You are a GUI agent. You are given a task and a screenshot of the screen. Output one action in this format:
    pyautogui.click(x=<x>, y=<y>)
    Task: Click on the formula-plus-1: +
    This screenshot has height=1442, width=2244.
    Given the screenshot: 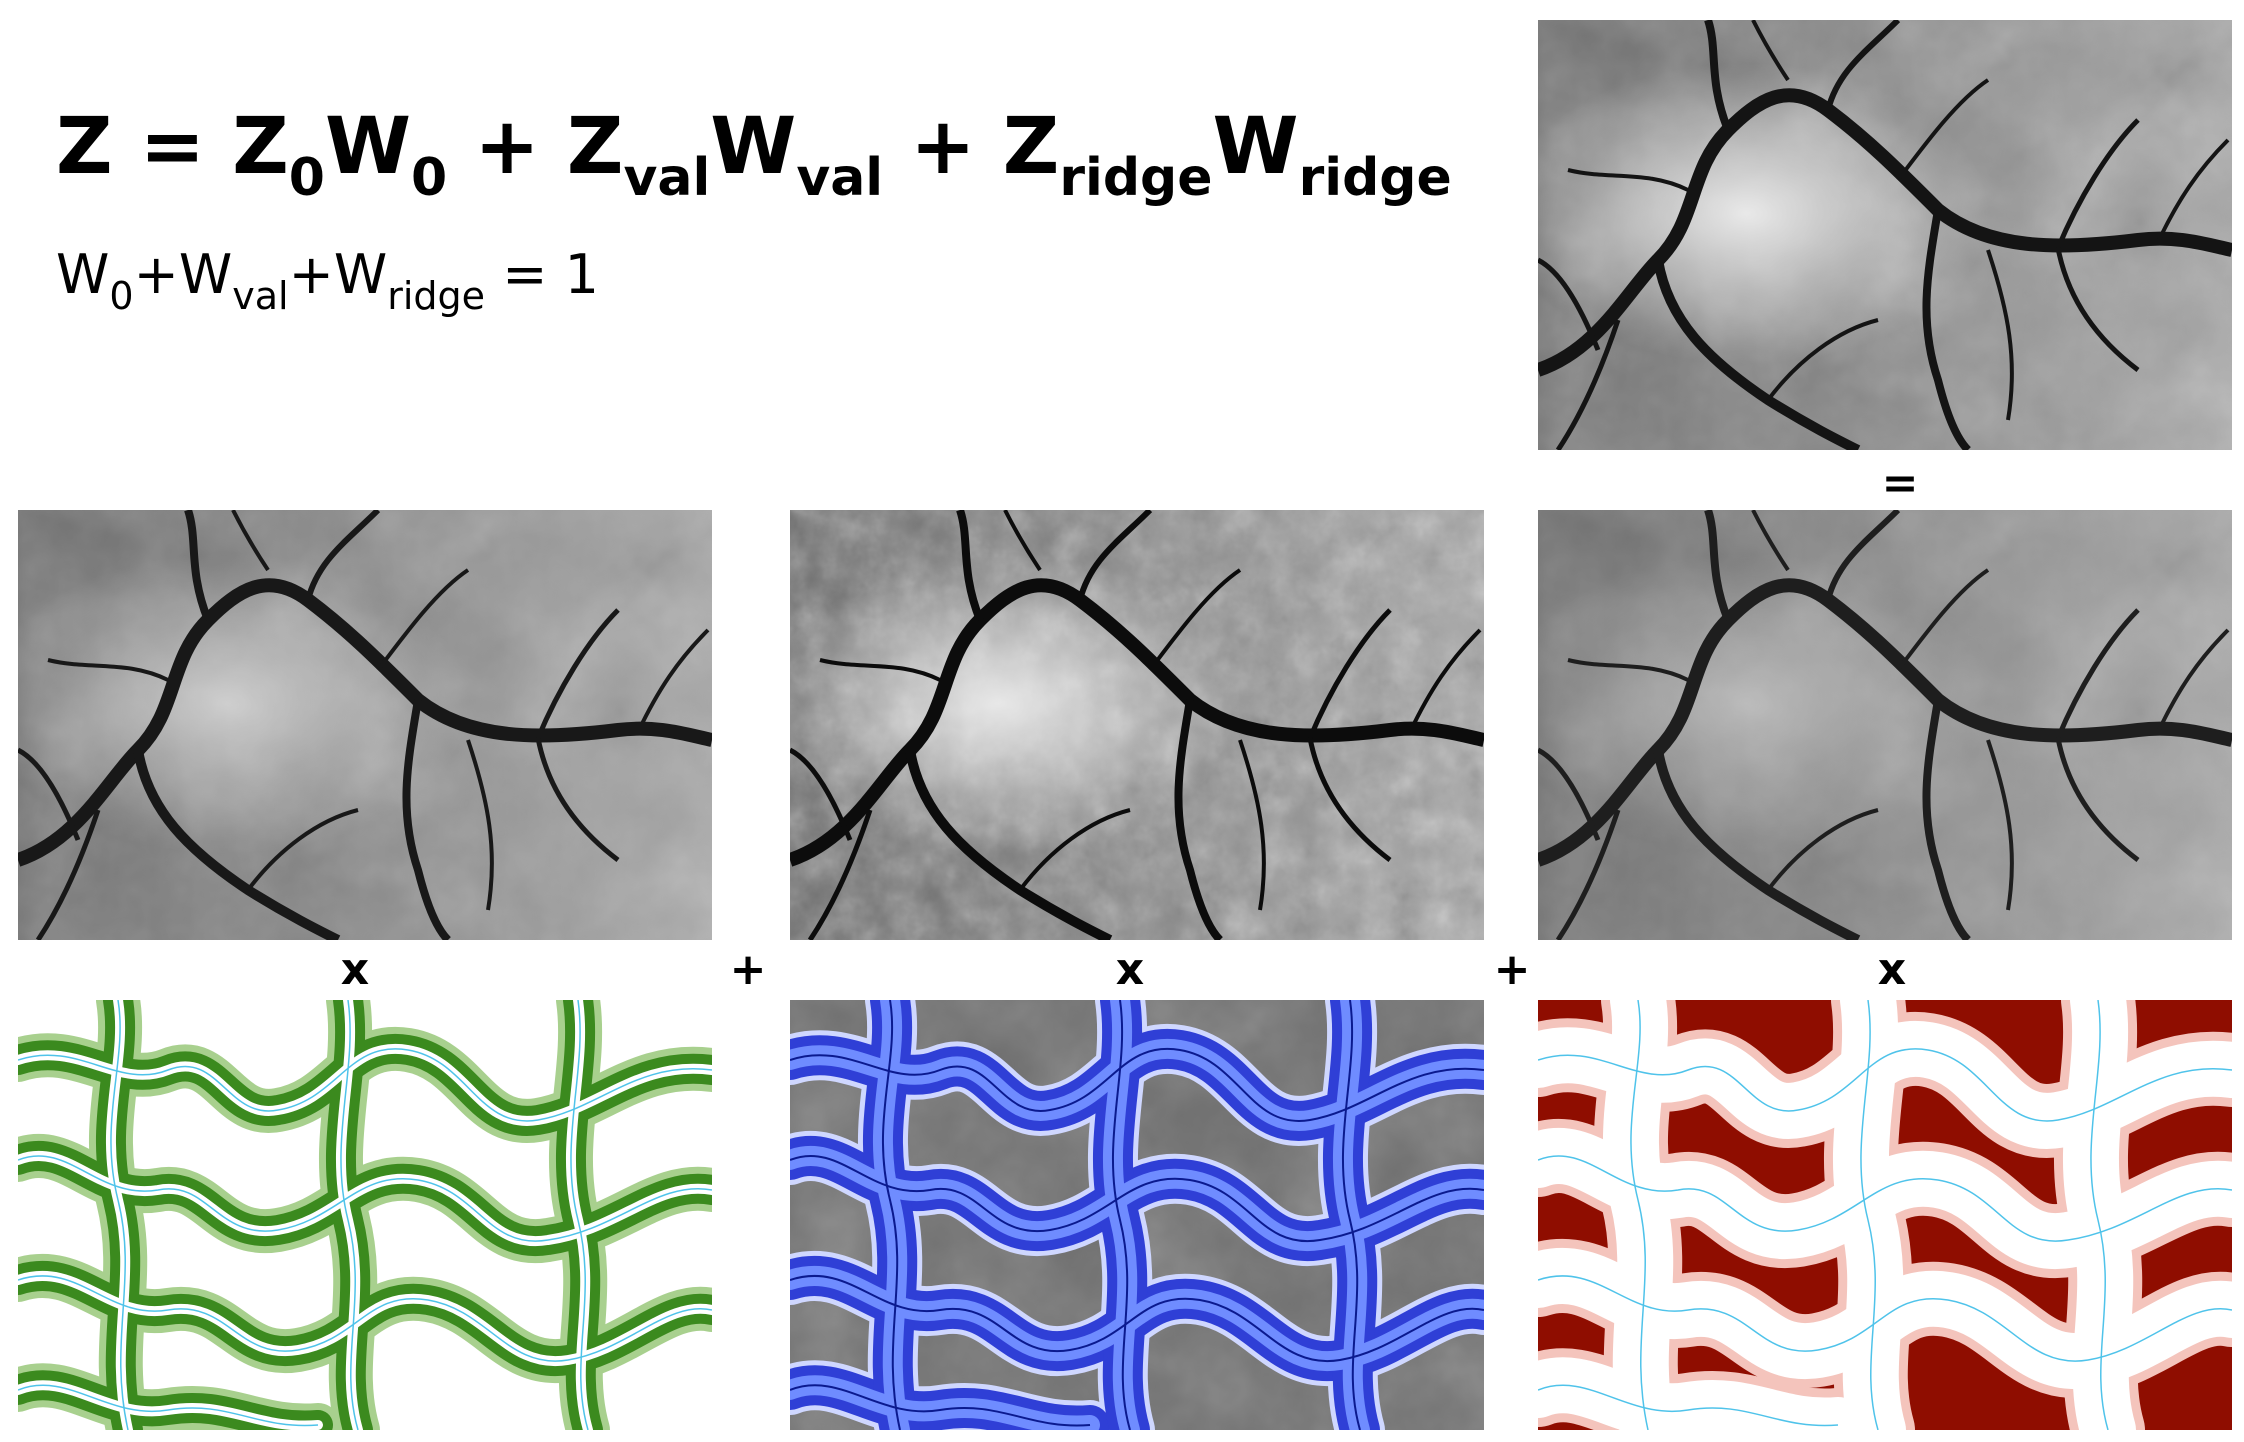 What is the action you would take?
    pyautogui.click(x=507, y=147)
    